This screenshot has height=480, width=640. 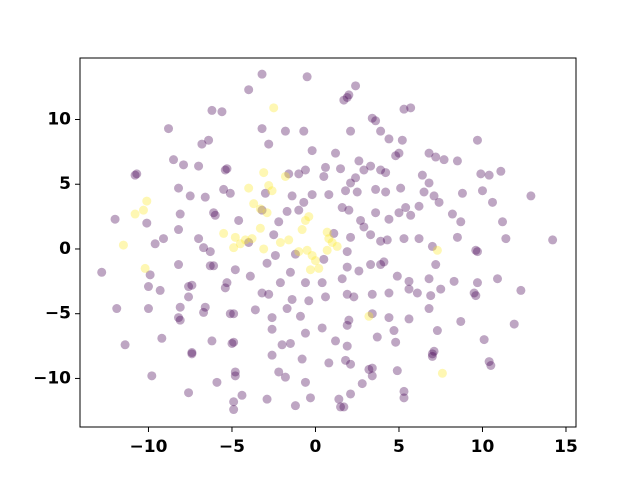 I want to click on x-tick-label: 10, so click(x=483, y=447).